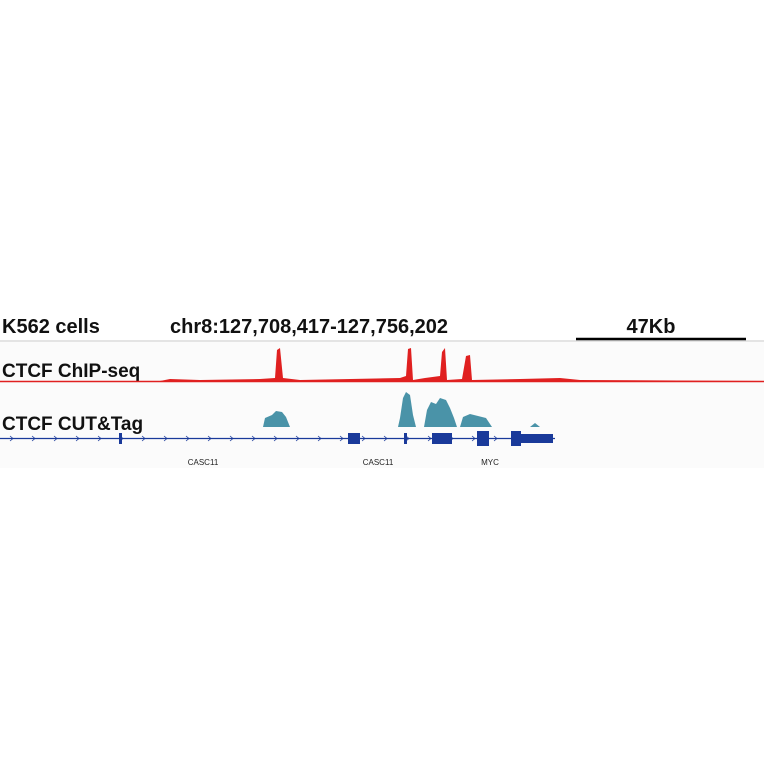 This screenshot has height=764, width=764. I want to click on cell-line: K562 cells, so click(51, 327).